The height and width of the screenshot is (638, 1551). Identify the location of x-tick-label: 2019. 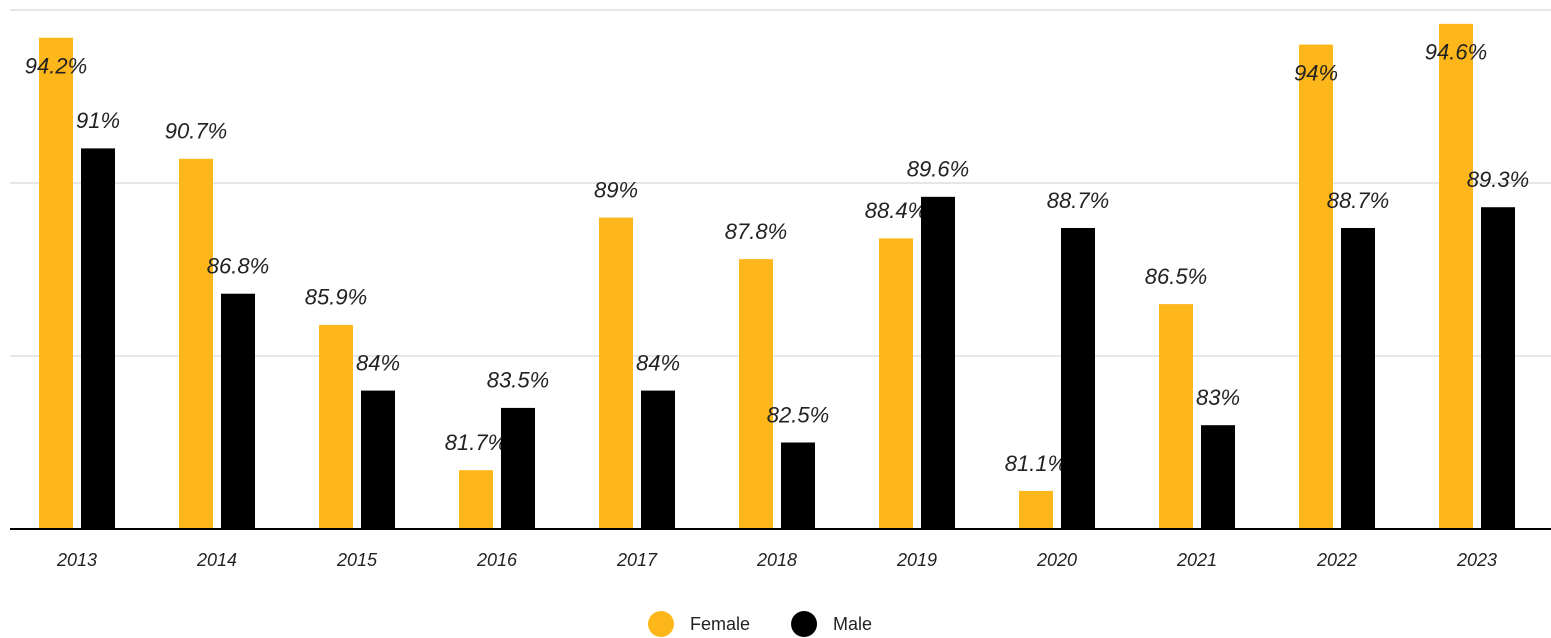
(916, 560).